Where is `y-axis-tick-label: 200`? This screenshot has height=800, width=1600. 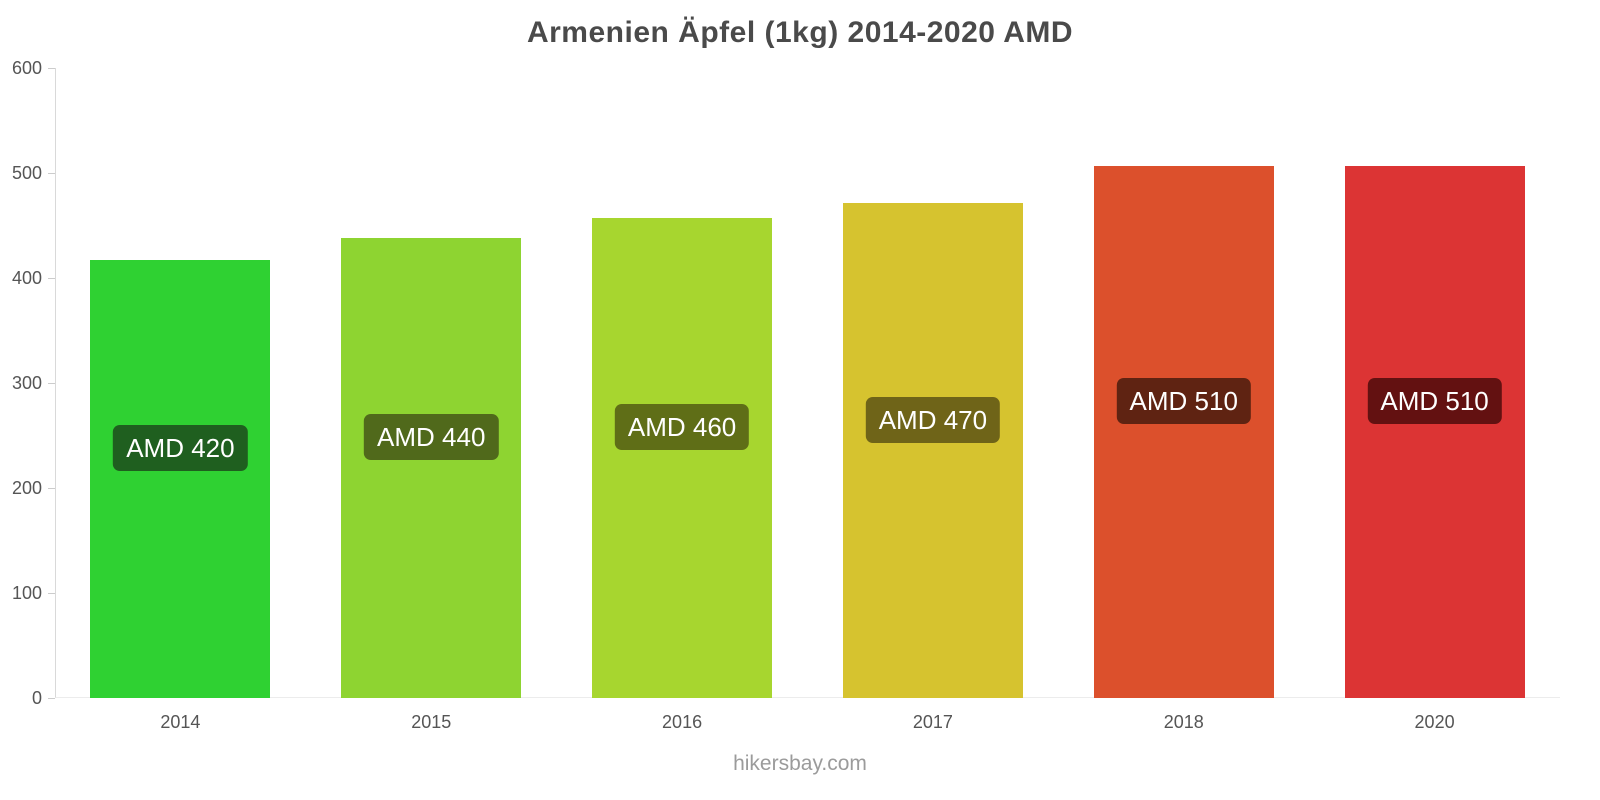
y-axis-tick-label: 200 is located at coordinates (26, 488).